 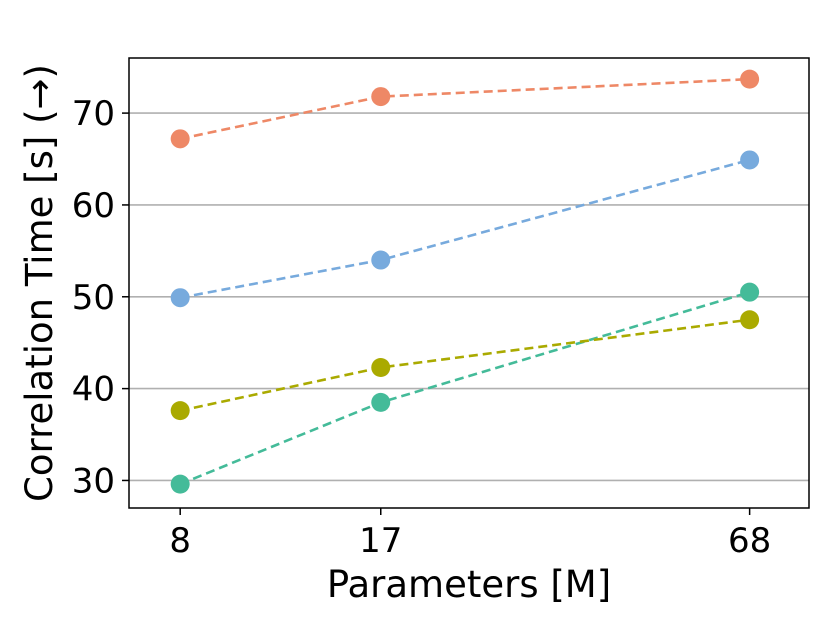 I want to click on y-axis: 30 40 50 60 70, so click(x=100, y=297).